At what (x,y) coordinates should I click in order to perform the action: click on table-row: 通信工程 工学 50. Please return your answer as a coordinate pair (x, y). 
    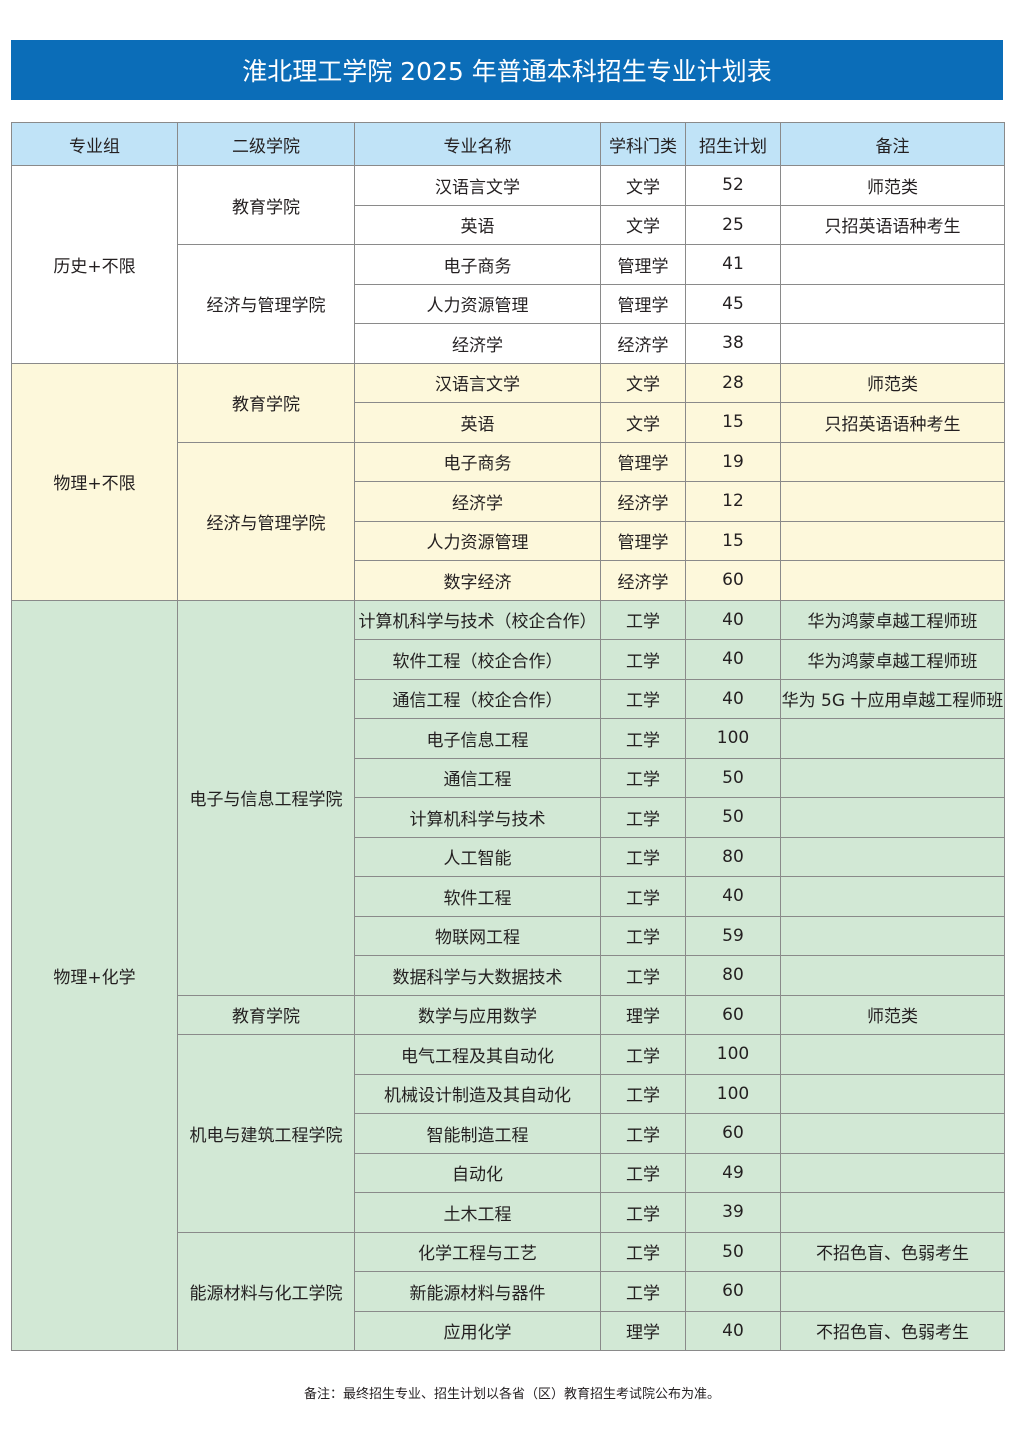
    Looking at the image, I should click on (508, 777).